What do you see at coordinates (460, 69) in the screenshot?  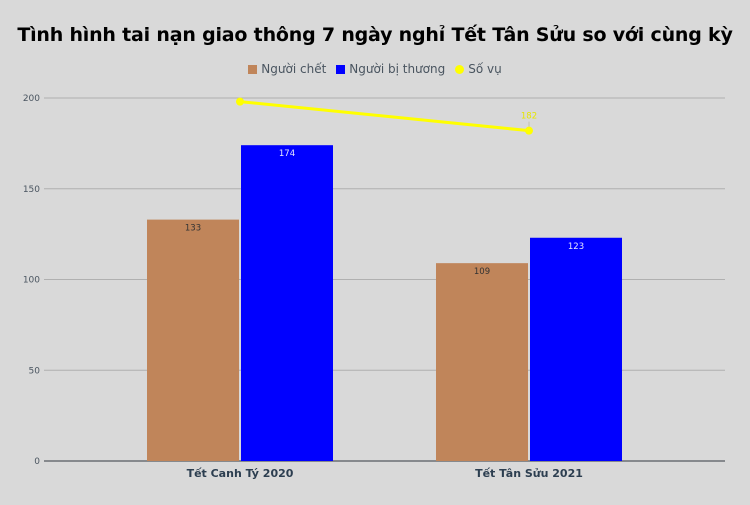 I see `legend-swatch-cases` at bounding box center [460, 69].